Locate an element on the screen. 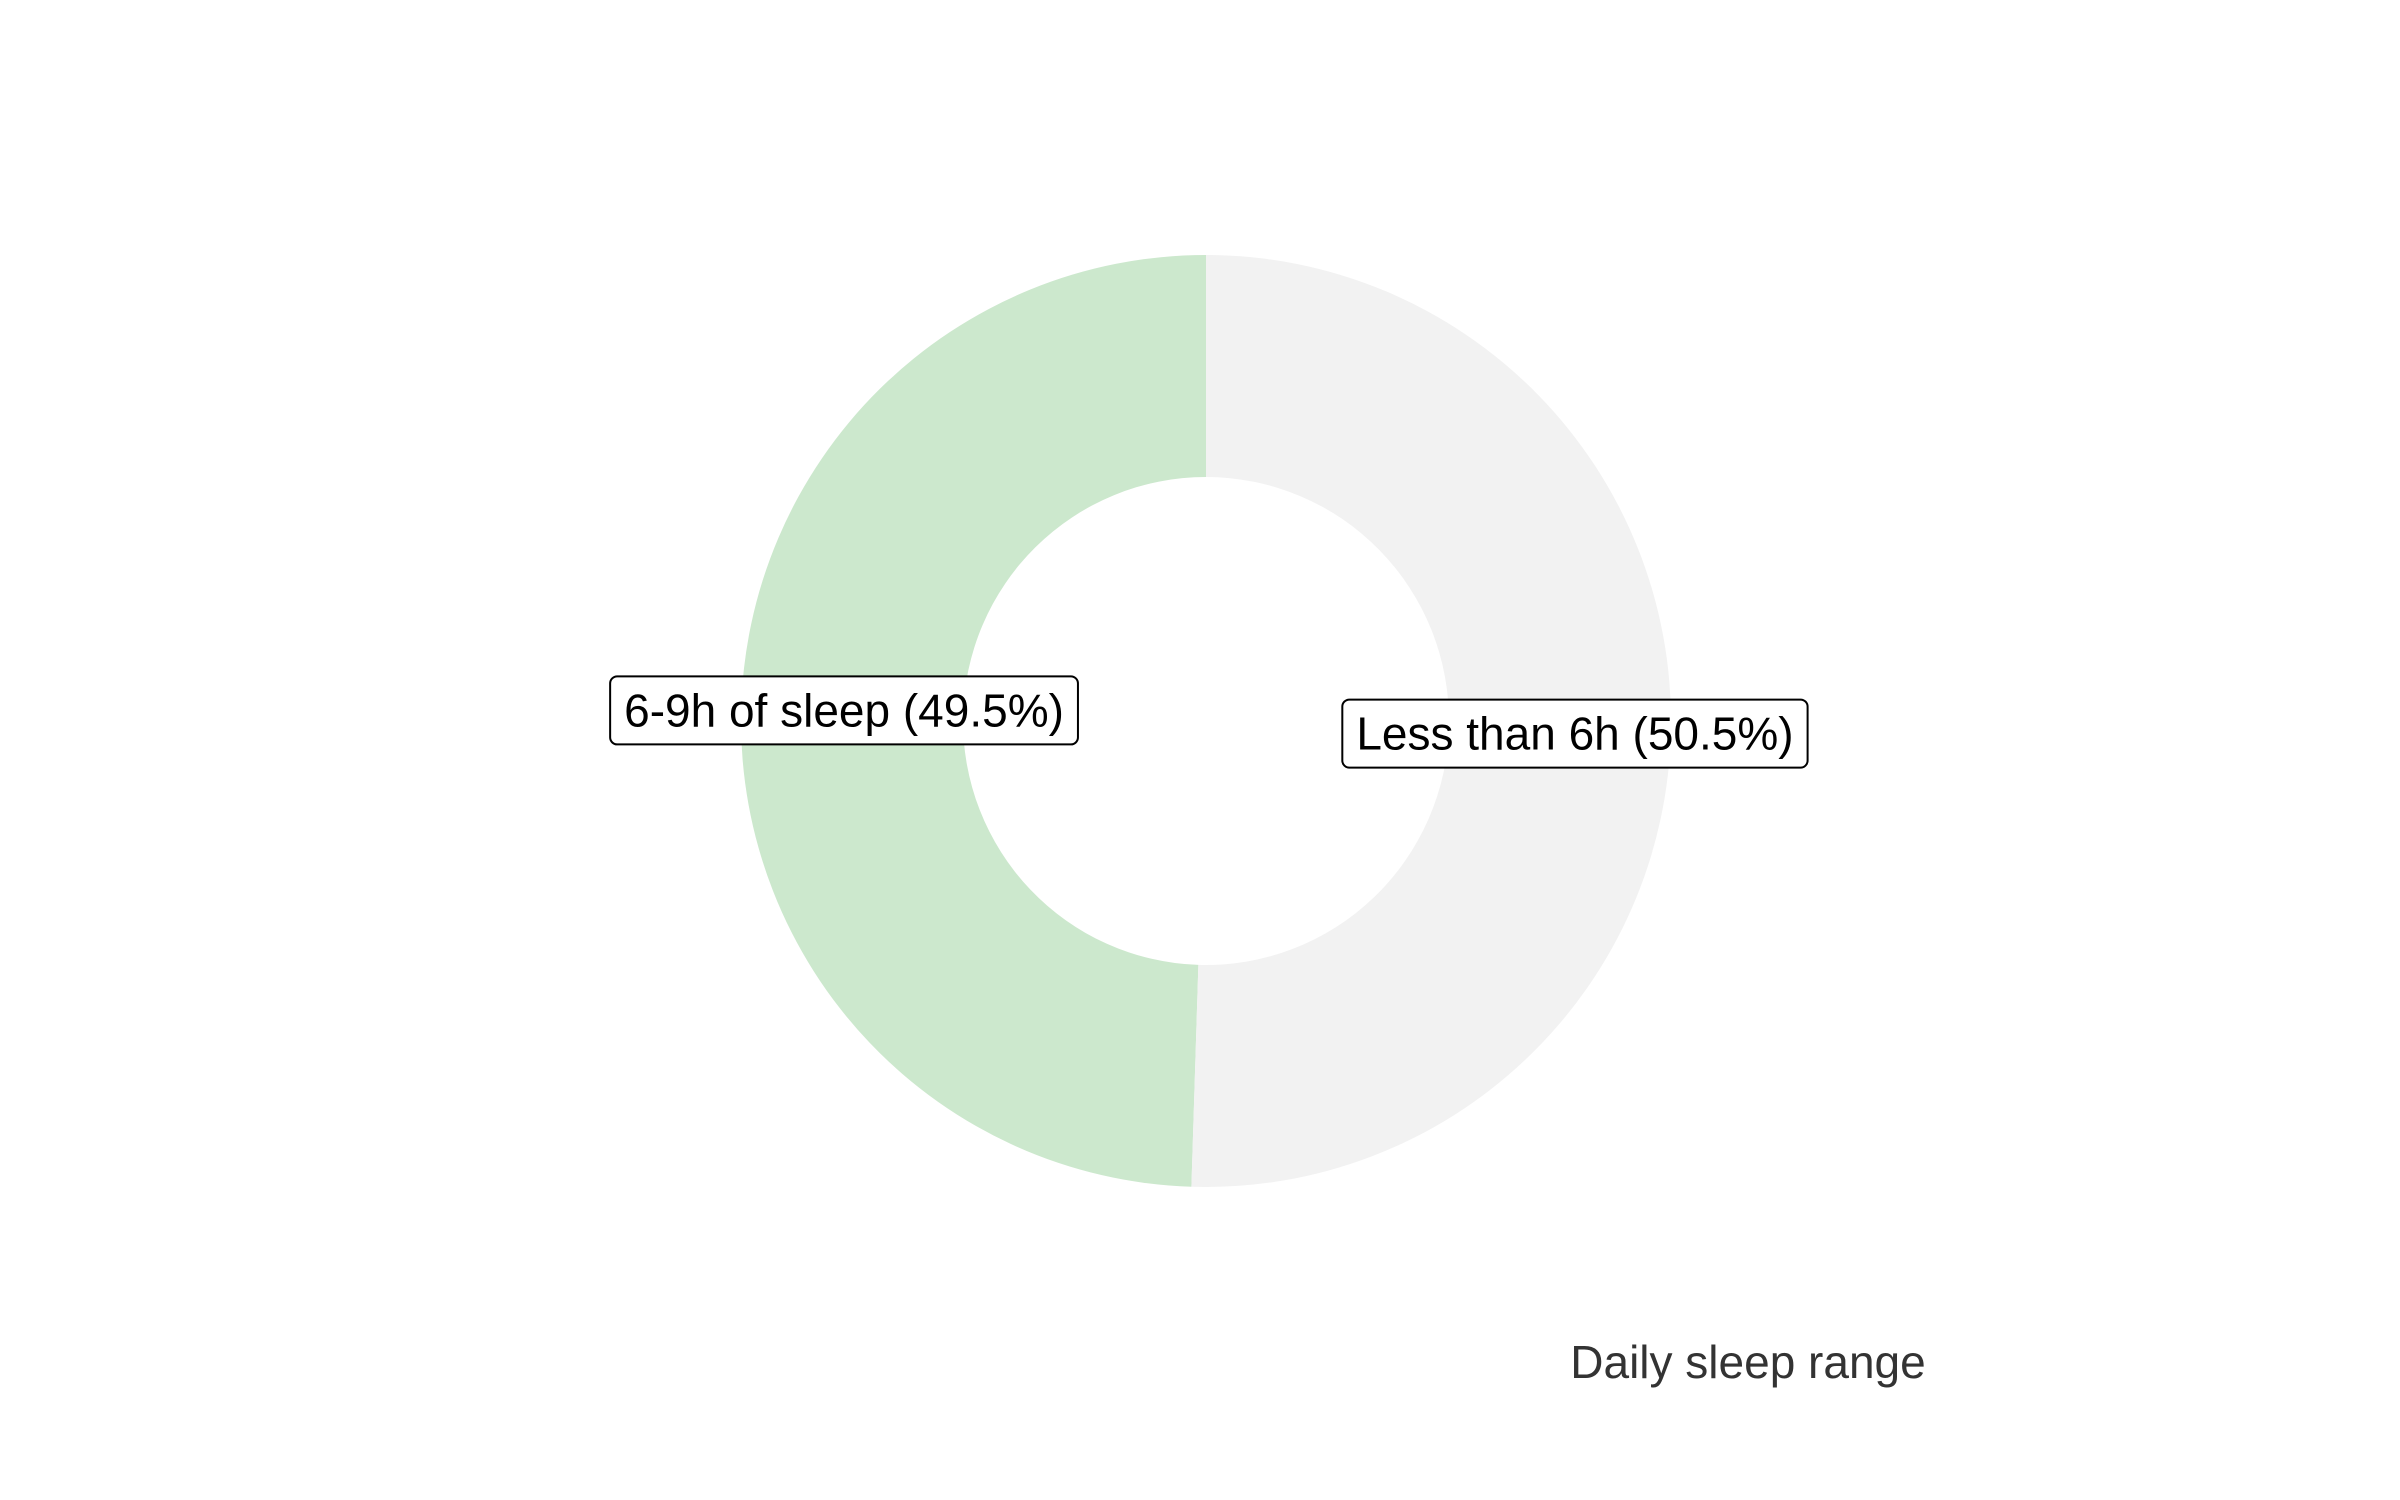 This screenshot has height=1500, width=2400. slice-label-2: Less than 6h (50.5%) is located at coordinates (1575, 733).